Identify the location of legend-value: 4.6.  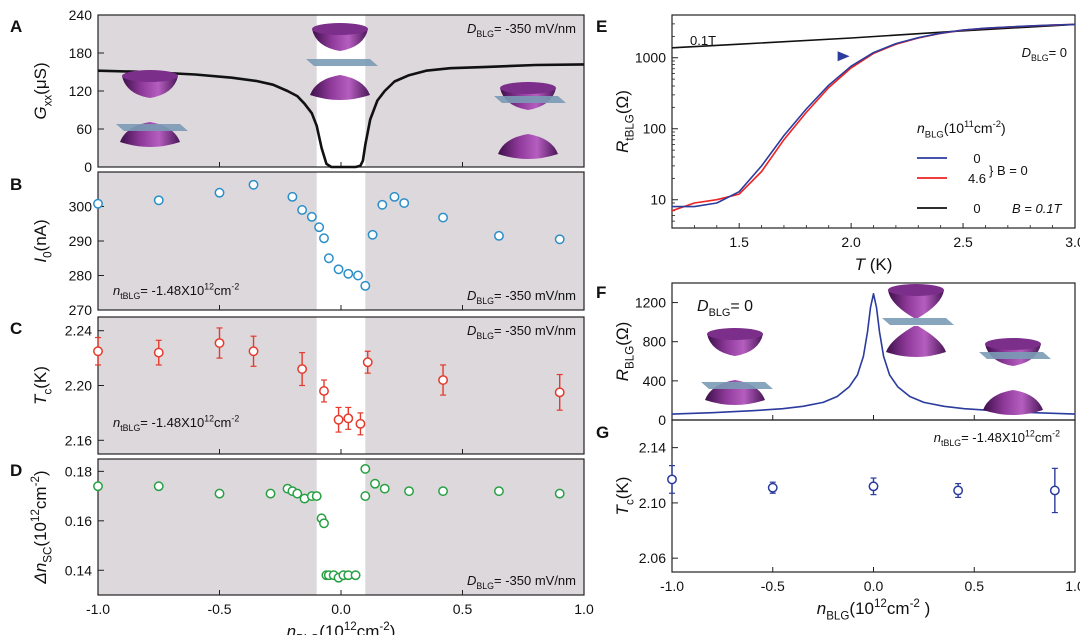
(977, 178).